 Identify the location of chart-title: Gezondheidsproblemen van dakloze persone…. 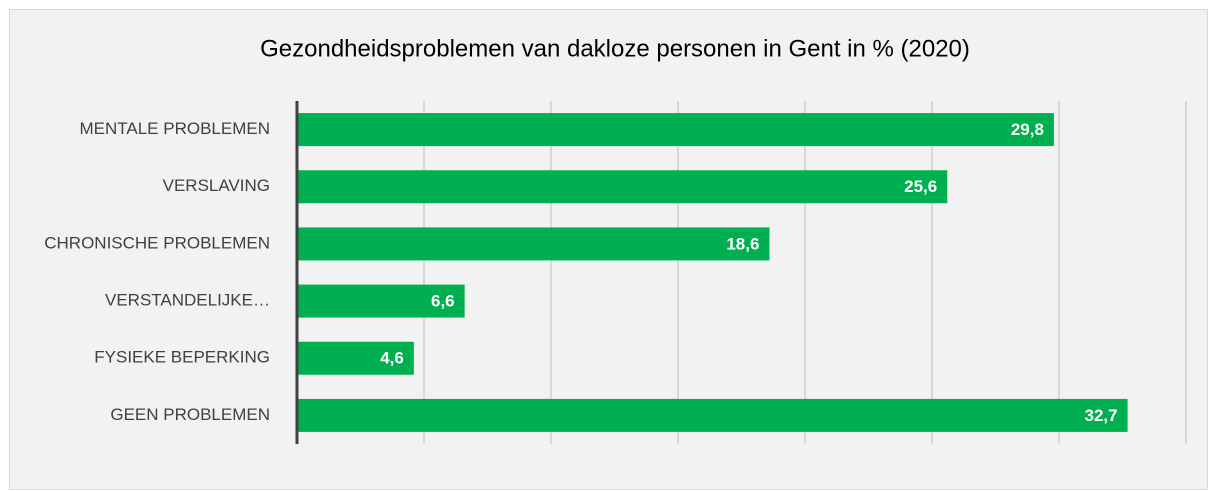
(615, 48).